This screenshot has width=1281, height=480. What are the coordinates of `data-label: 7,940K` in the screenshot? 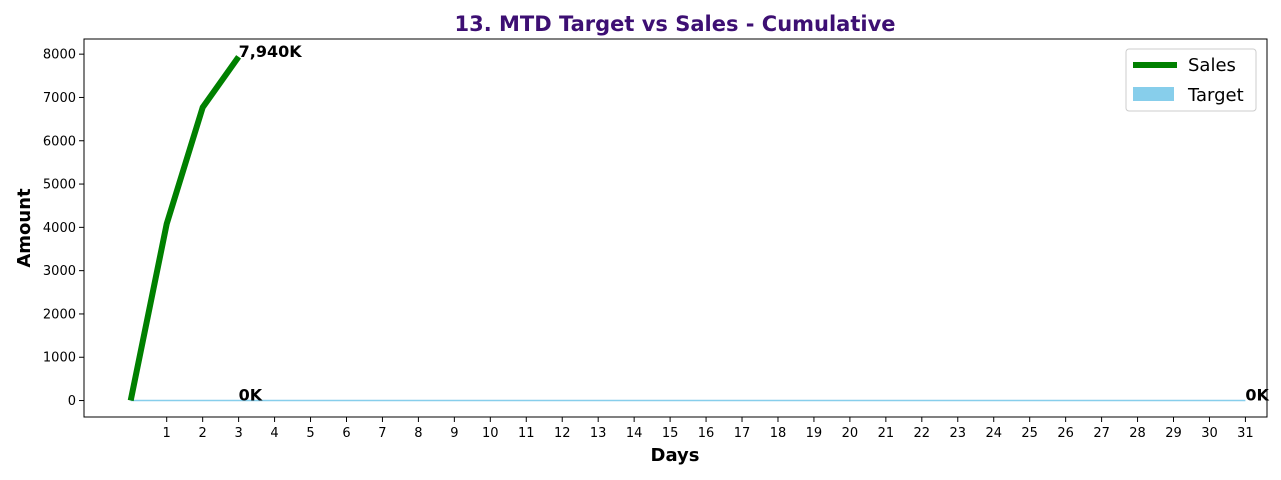 It's located at (271, 51).